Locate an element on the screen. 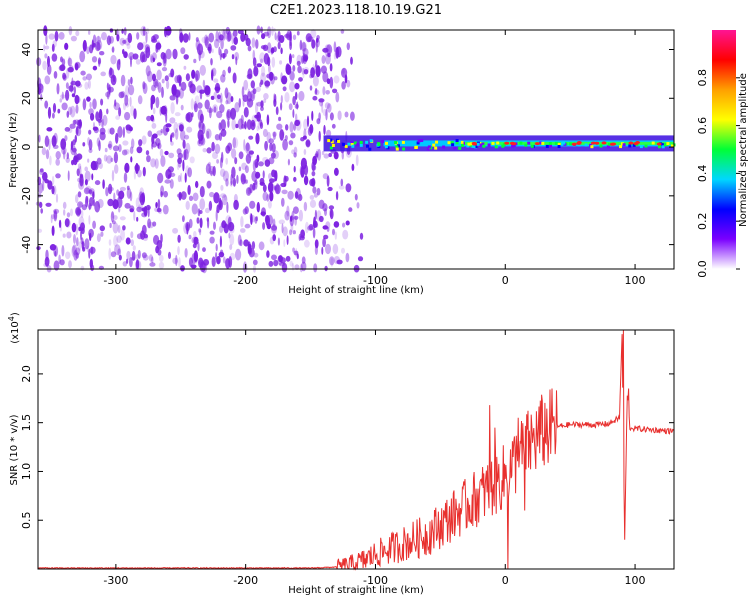  colorbar-tick-label: 0.4 is located at coordinates (702, 174).